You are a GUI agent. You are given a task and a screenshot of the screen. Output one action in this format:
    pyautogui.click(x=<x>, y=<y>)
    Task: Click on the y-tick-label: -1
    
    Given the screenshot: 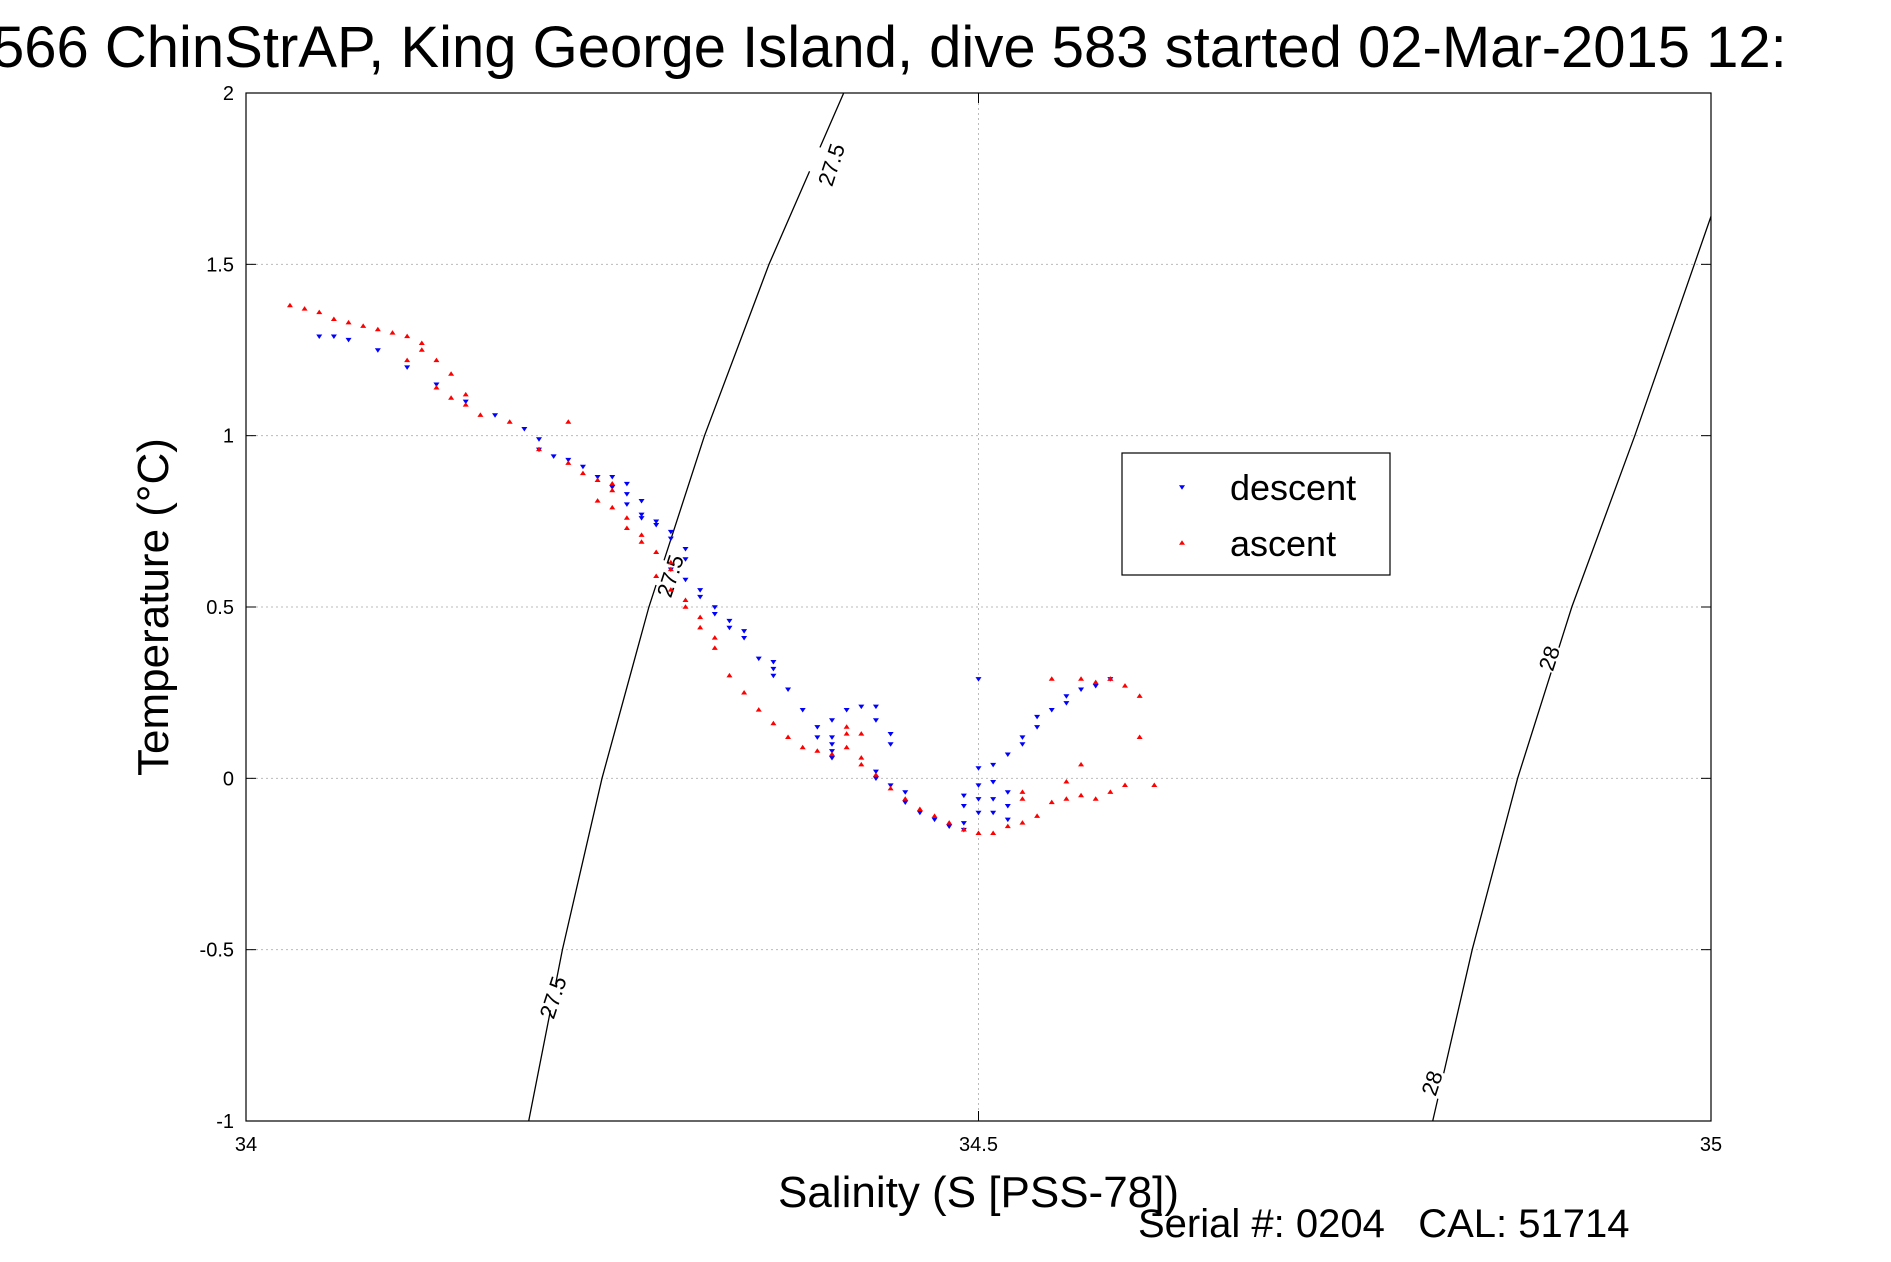 What is the action you would take?
    pyautogui.click(x=225, y=1122)
    